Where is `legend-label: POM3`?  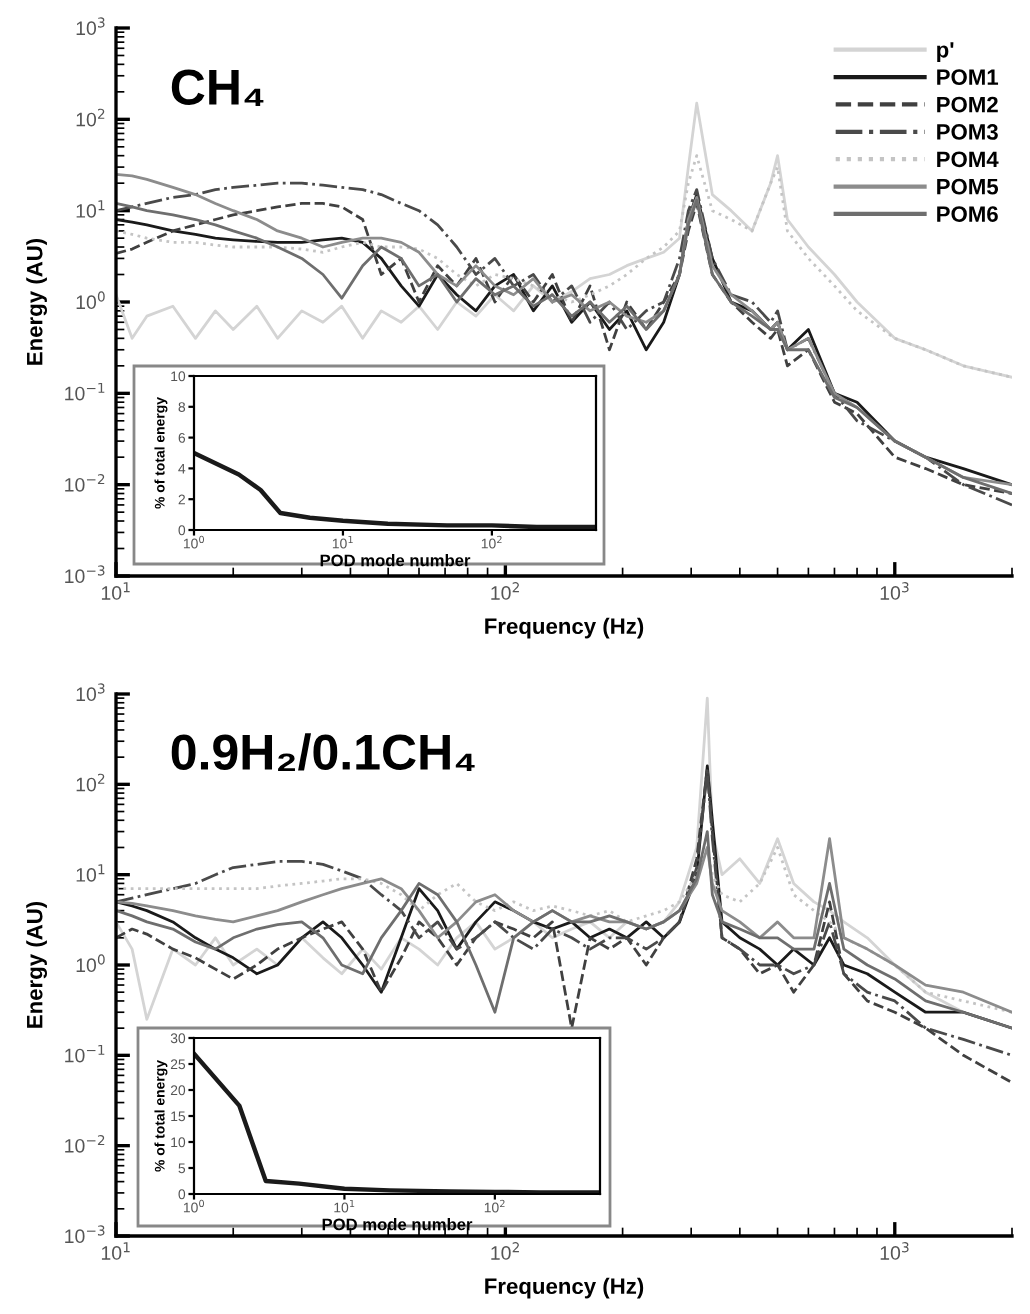
legend-label: POM3 is located at coordinates (967, 132).